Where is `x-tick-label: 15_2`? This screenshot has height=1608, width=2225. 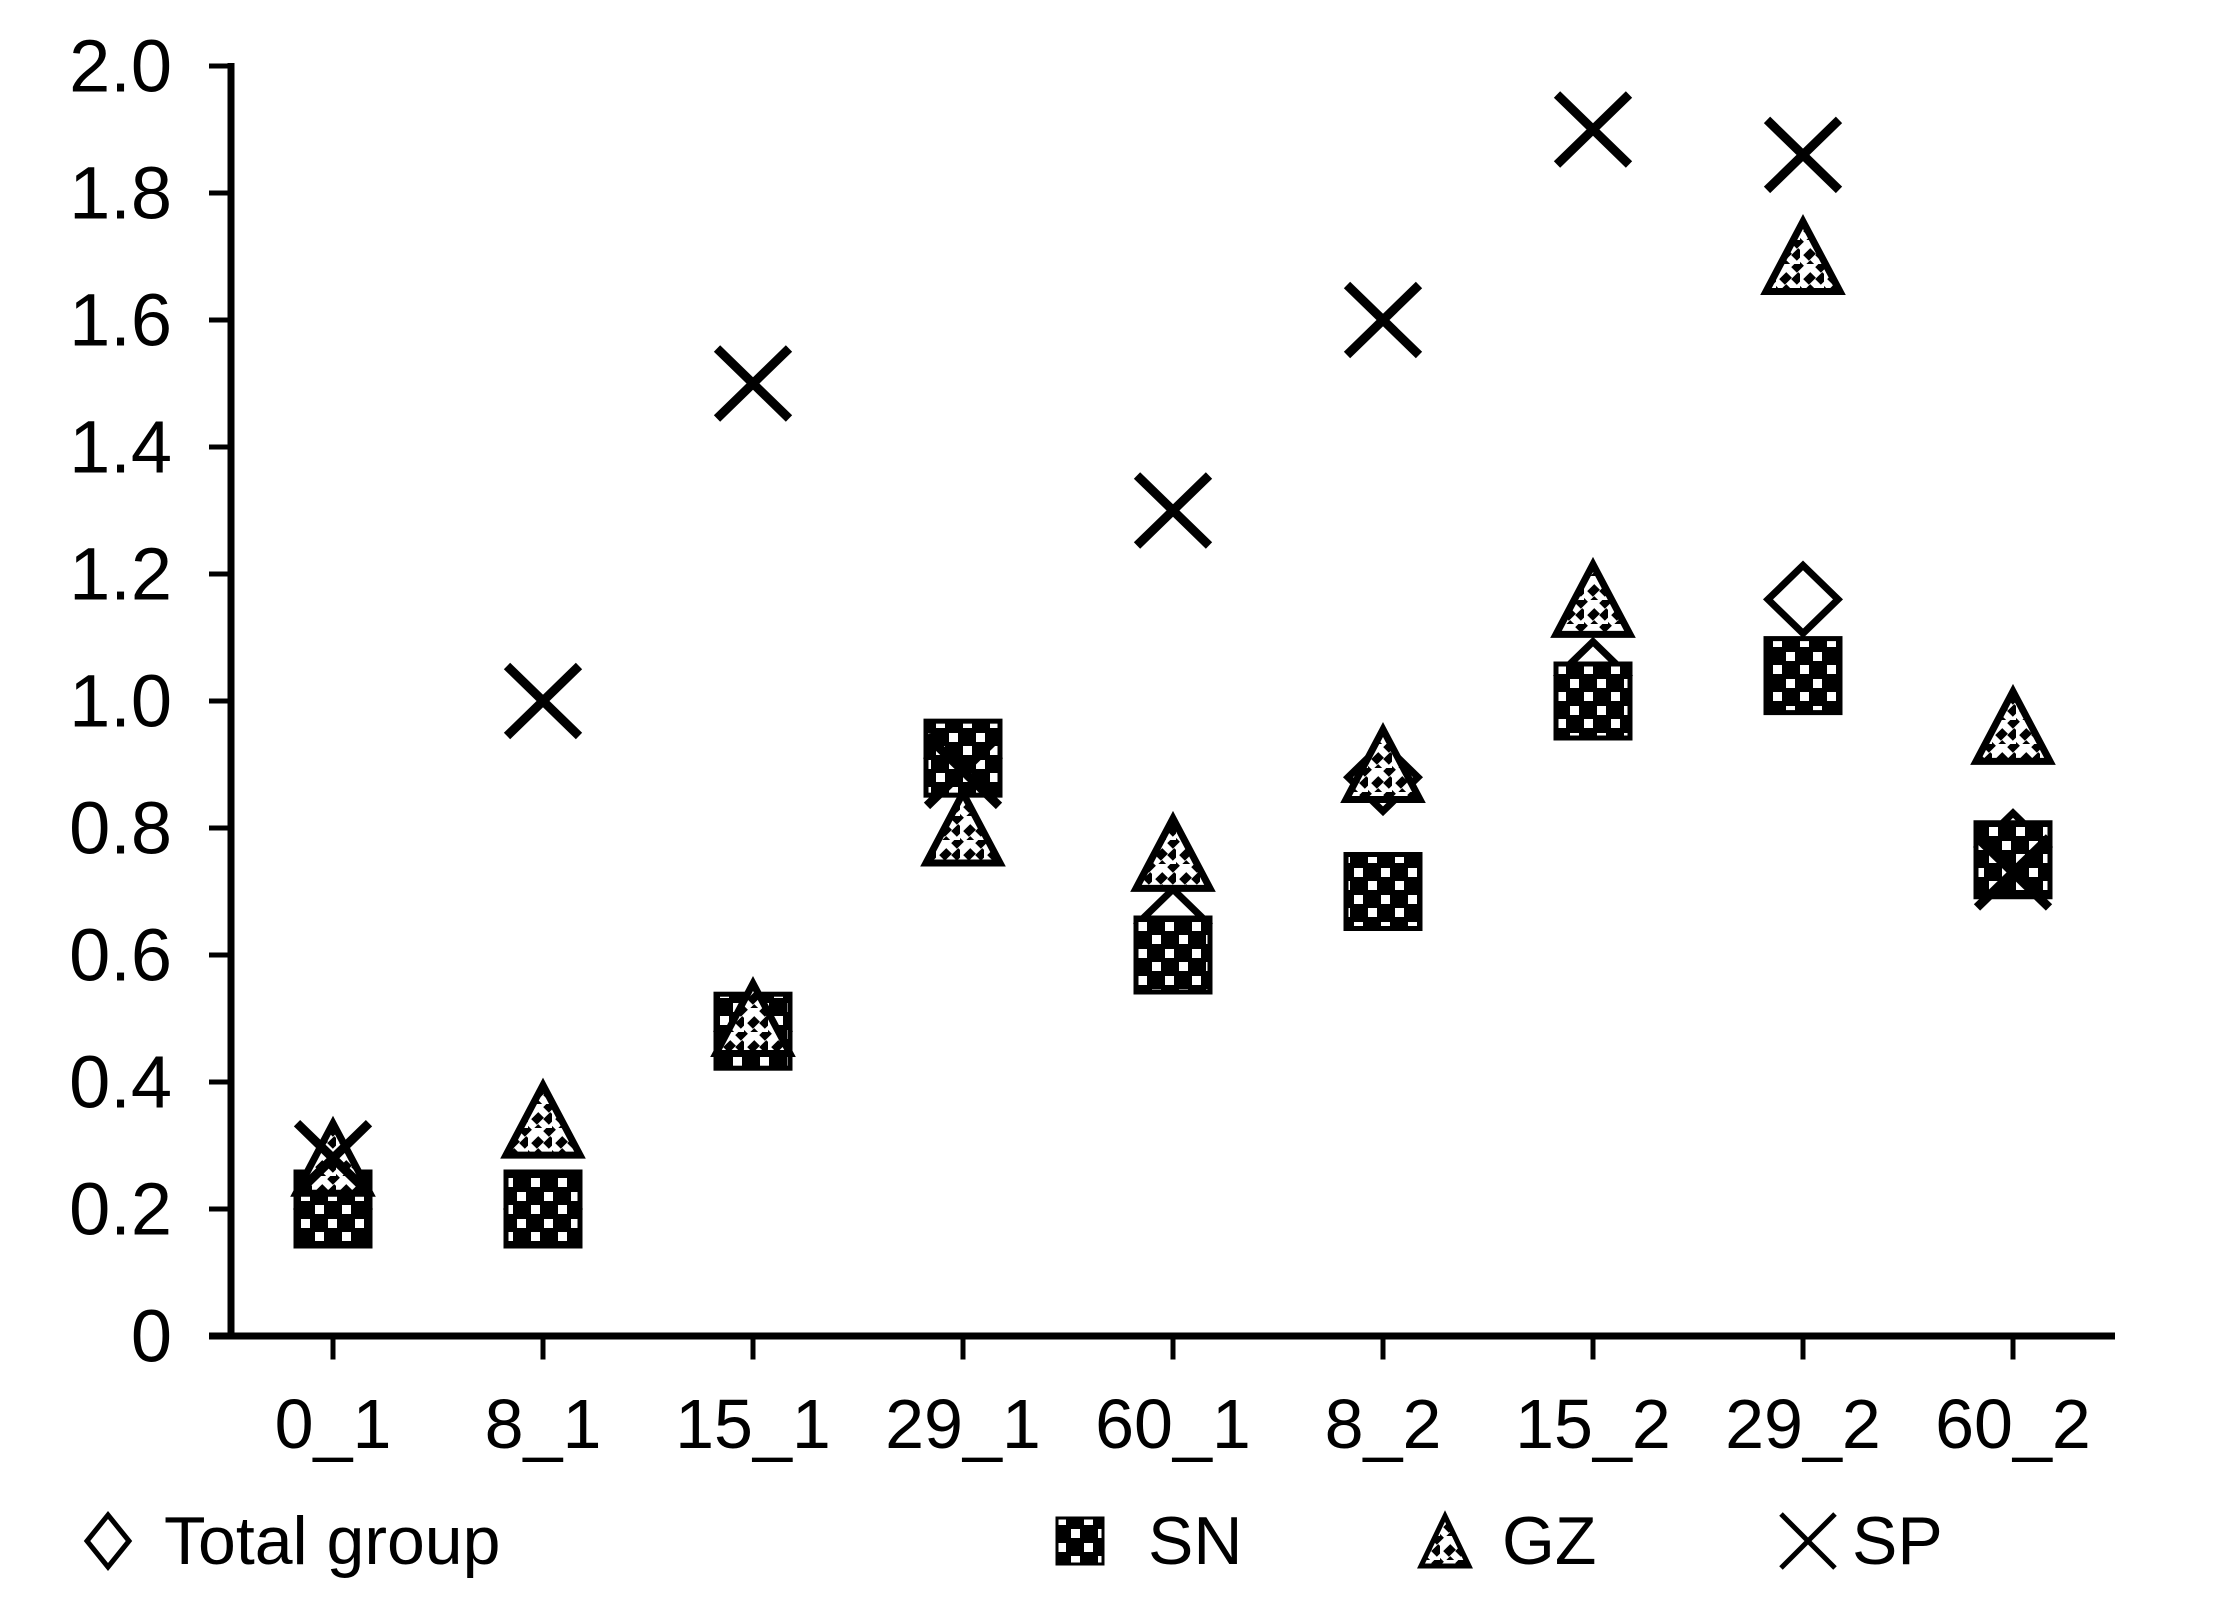
x-tick-label: 15_2 is located at coordinates (1593, 1424).